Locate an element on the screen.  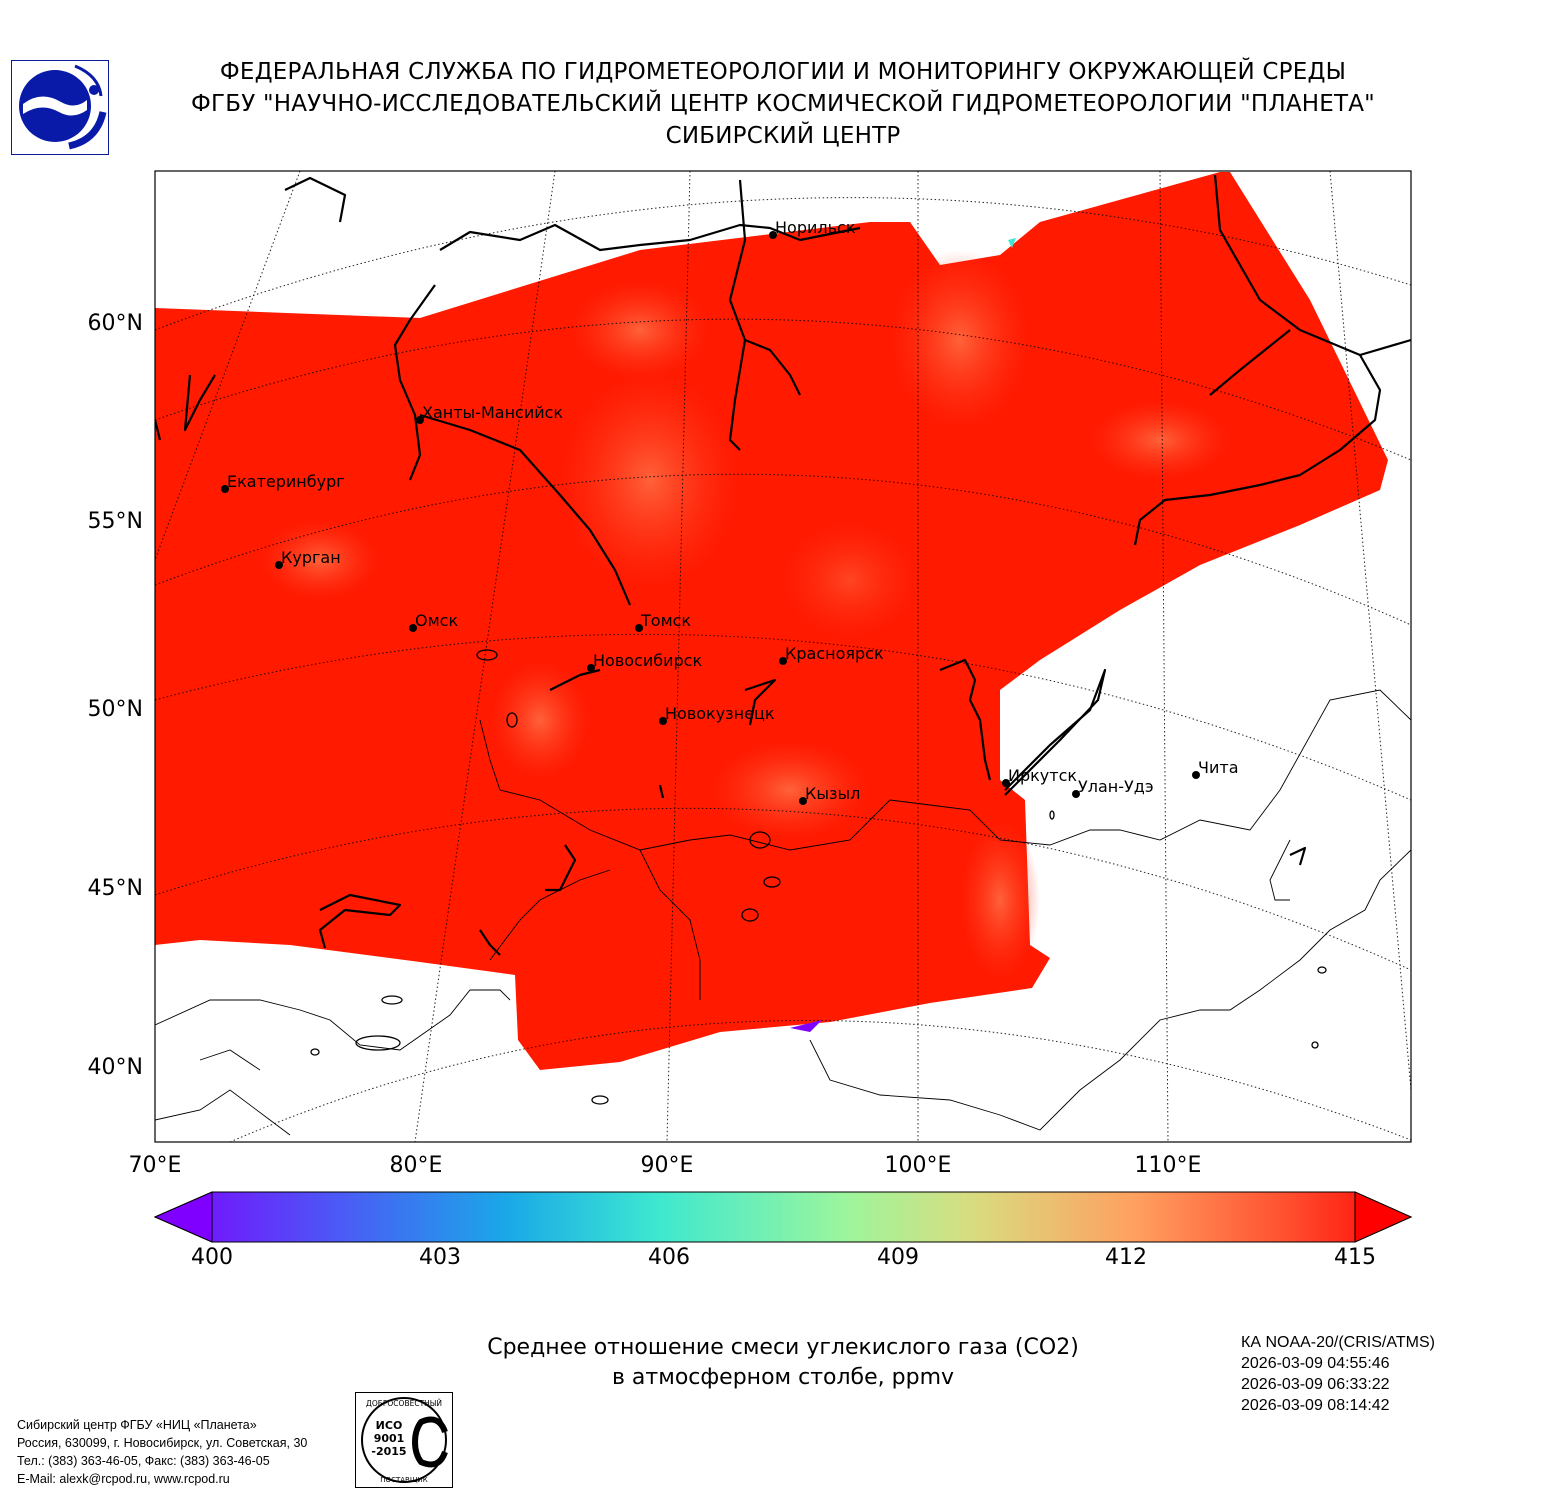
header-line-3: СИБИРСКИЙ ЦЕНТР is located at coordinates (783, 136).